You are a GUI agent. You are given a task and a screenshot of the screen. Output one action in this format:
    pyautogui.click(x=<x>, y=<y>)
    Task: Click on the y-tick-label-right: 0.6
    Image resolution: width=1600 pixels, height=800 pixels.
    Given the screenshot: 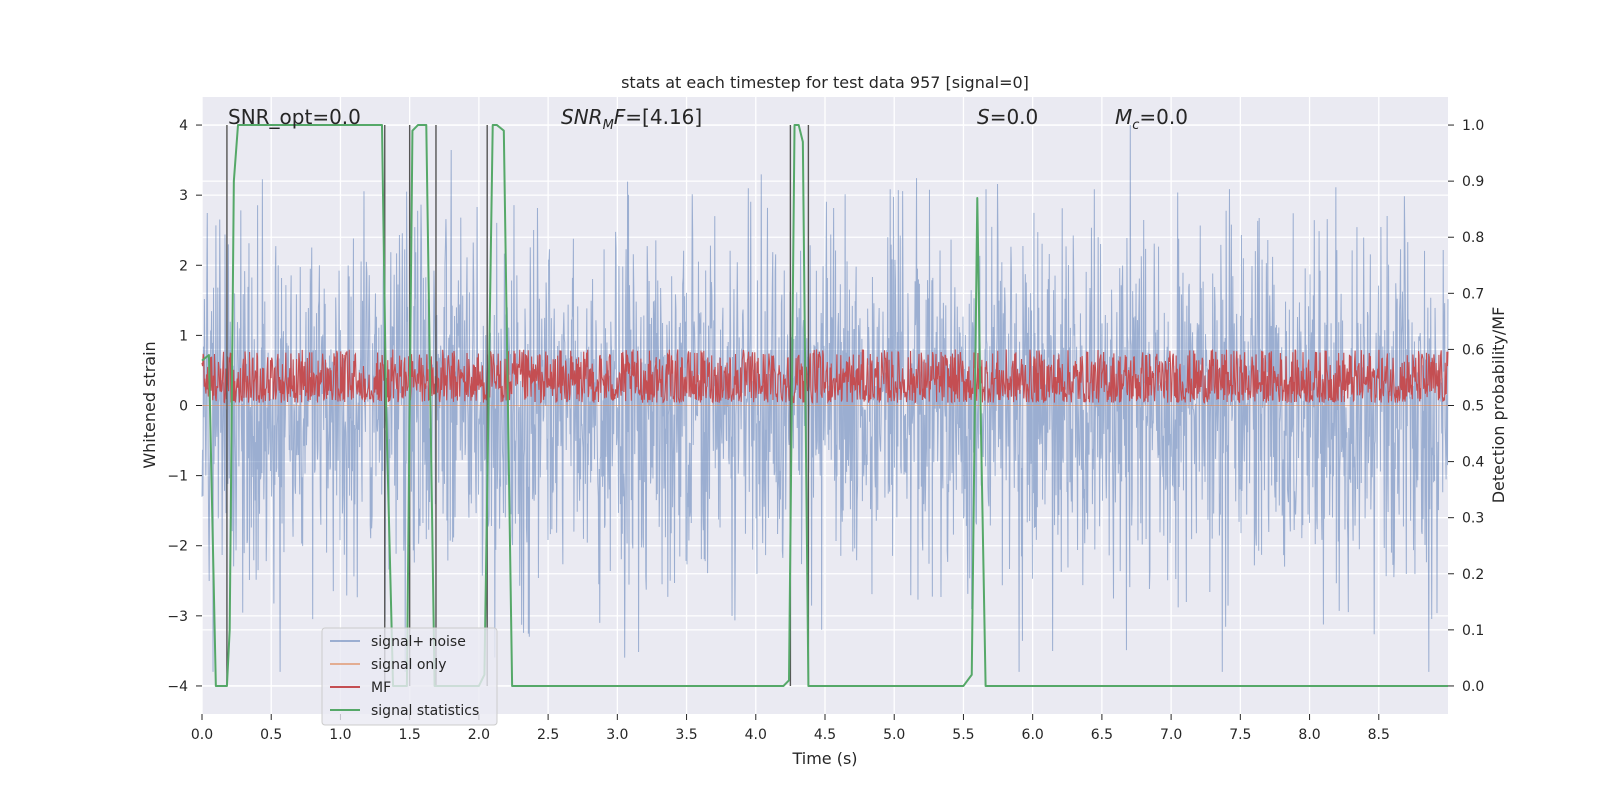 What is the action you would take?
    pyautogui.click(x=1473, y=350)
    